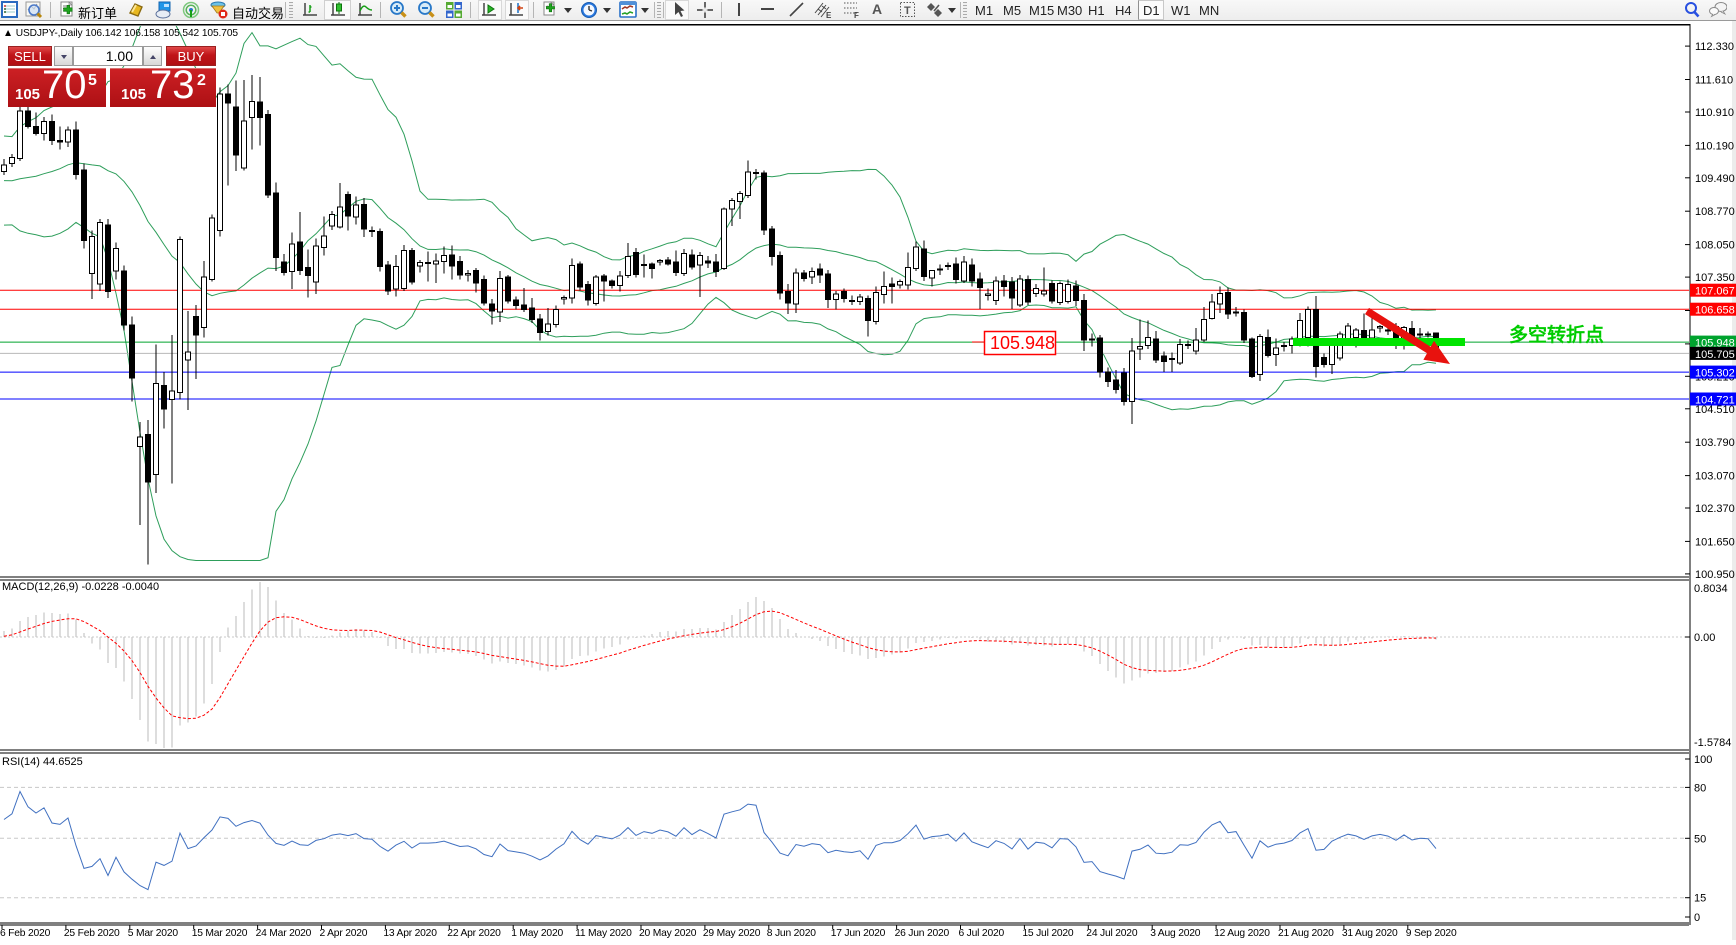 The image size is (1736, 945). Describe the element at coordinates (1715, 212) in the screenshot. I see `svg-text: 108.770` at that location.